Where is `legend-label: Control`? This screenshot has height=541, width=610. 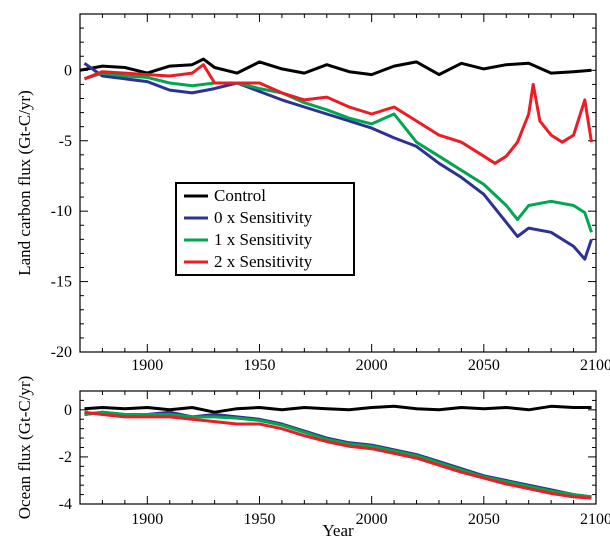 legend-label: Control is located at coordinates (240, 195).